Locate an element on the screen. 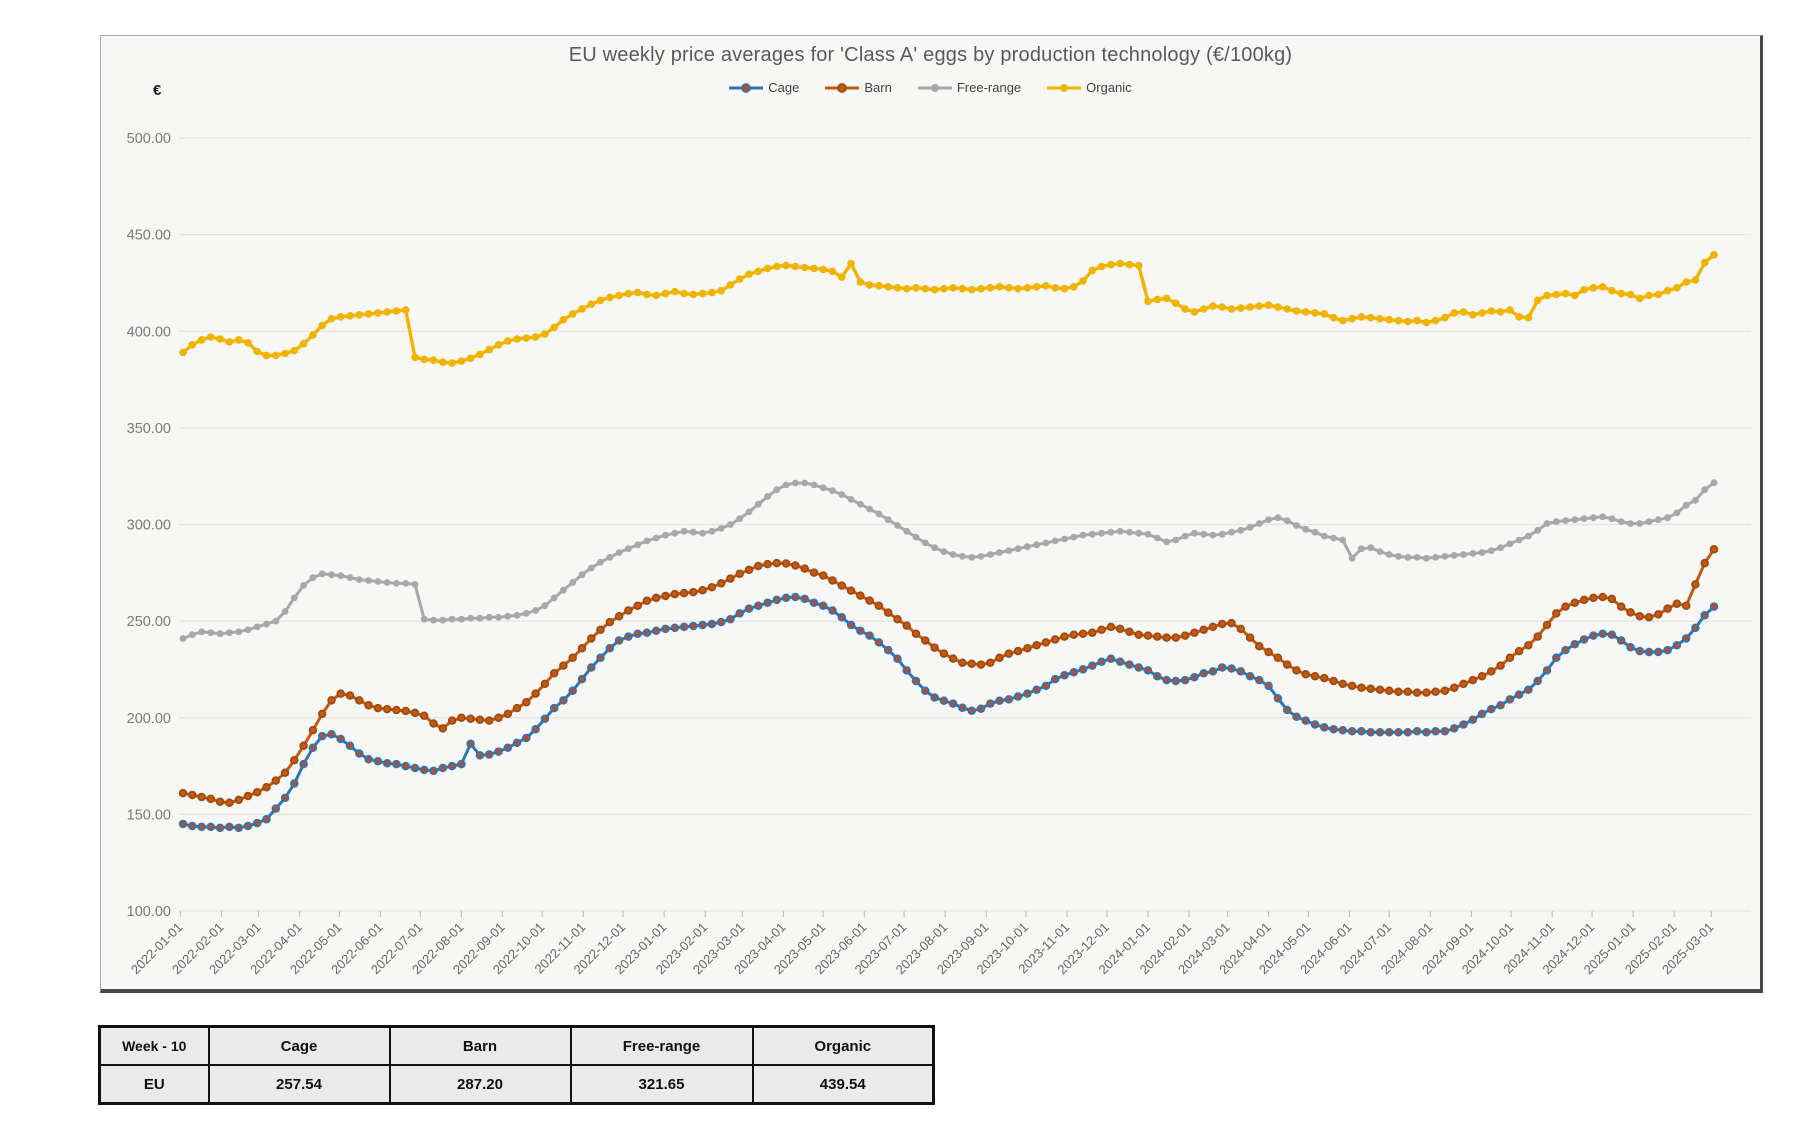 The image size is (1818, 1124). svg-text: 250.00 is located at coordinates (149, 622).